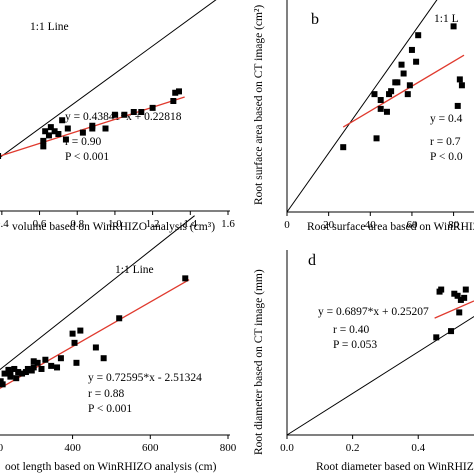 The height and width of the screenshot is (474, 474). What do you see at coordinates (190, 224) in the screenshot?
I see `x-tick-label: 1.4` at bounding box center [190, 224].